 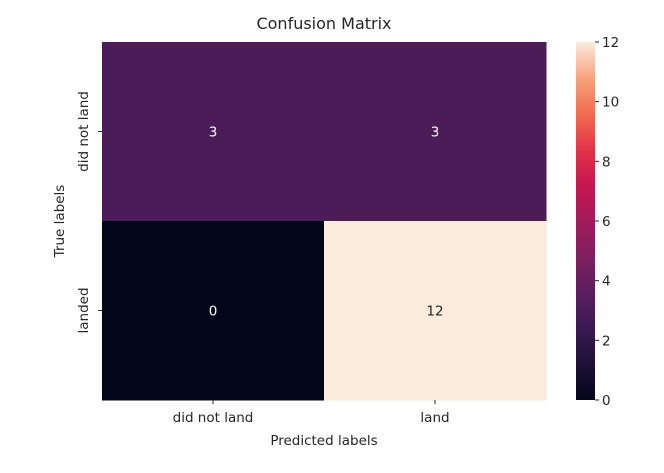 What do you see at coordinates (606, 341) in the screenshot?
I see `colorbar-tick-label: 2` at bounding box center [606, 341].